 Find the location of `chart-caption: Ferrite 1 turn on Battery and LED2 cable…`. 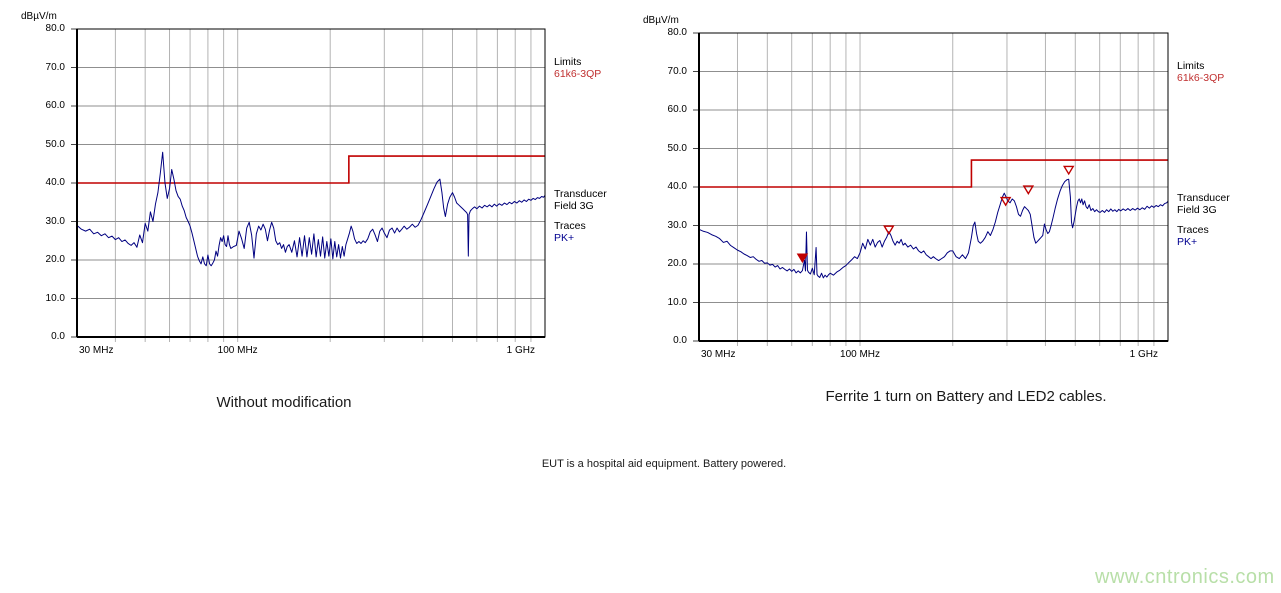

chart-caption: Ferrite 1 turn on Battery and LED2 cable… is located at coordinates (966, 396).